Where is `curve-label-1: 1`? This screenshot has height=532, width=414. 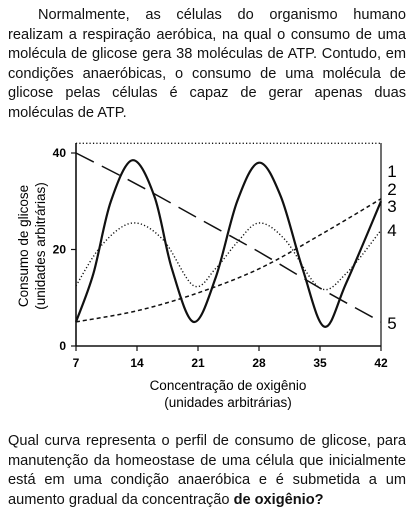
curve-label-1: 1 is located at coordinates (391, 171).